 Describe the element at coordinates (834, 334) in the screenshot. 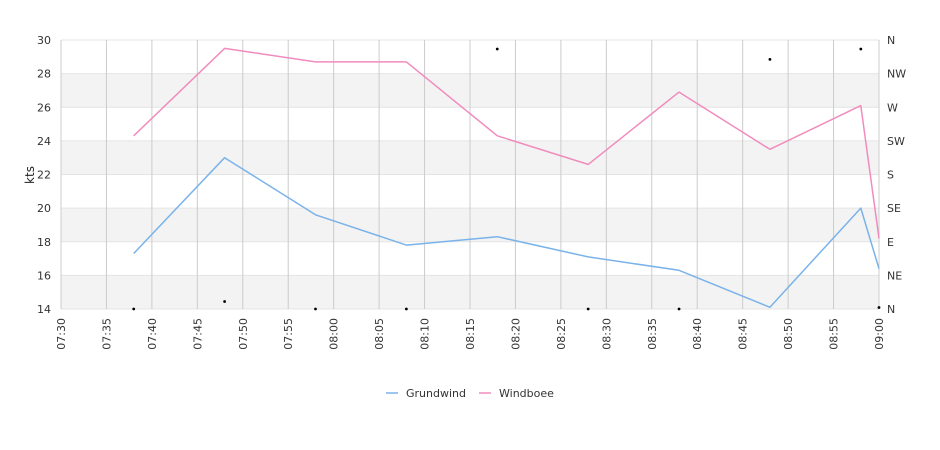

I see `x-tick-label: 08:55` at that location.